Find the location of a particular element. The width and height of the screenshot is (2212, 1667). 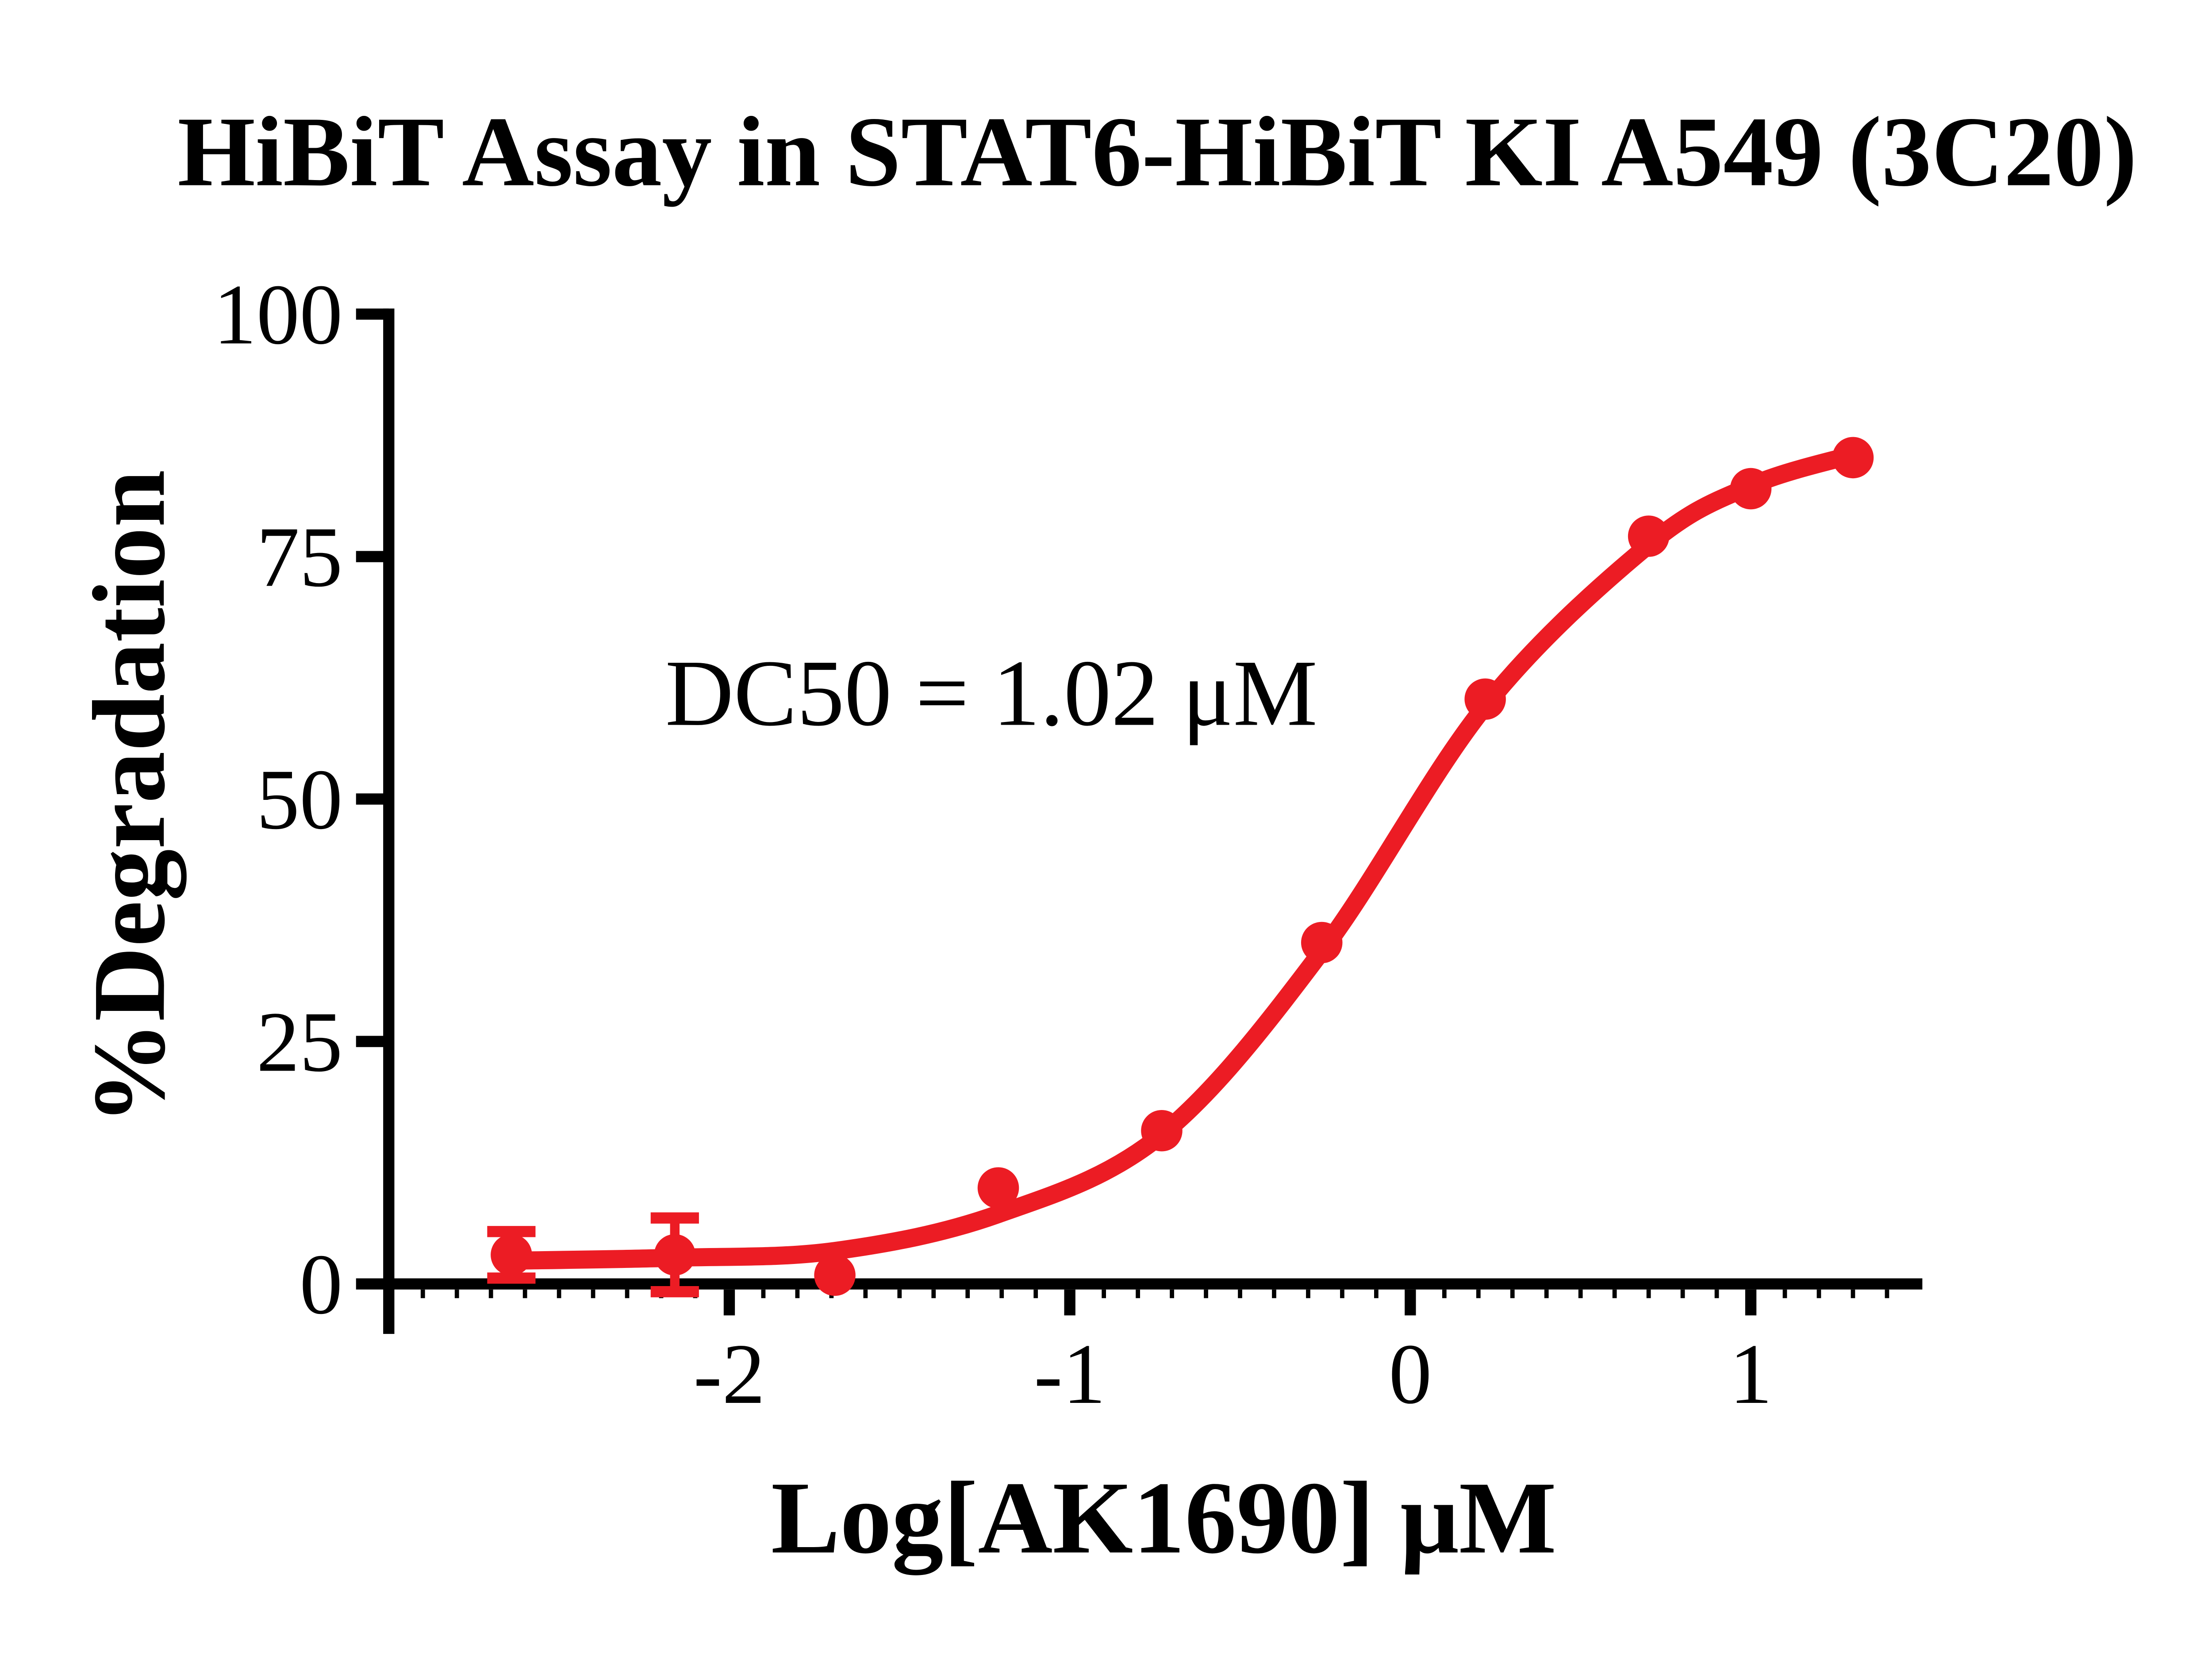

y-tick-label: 50 is located at coordinates (300, 799).